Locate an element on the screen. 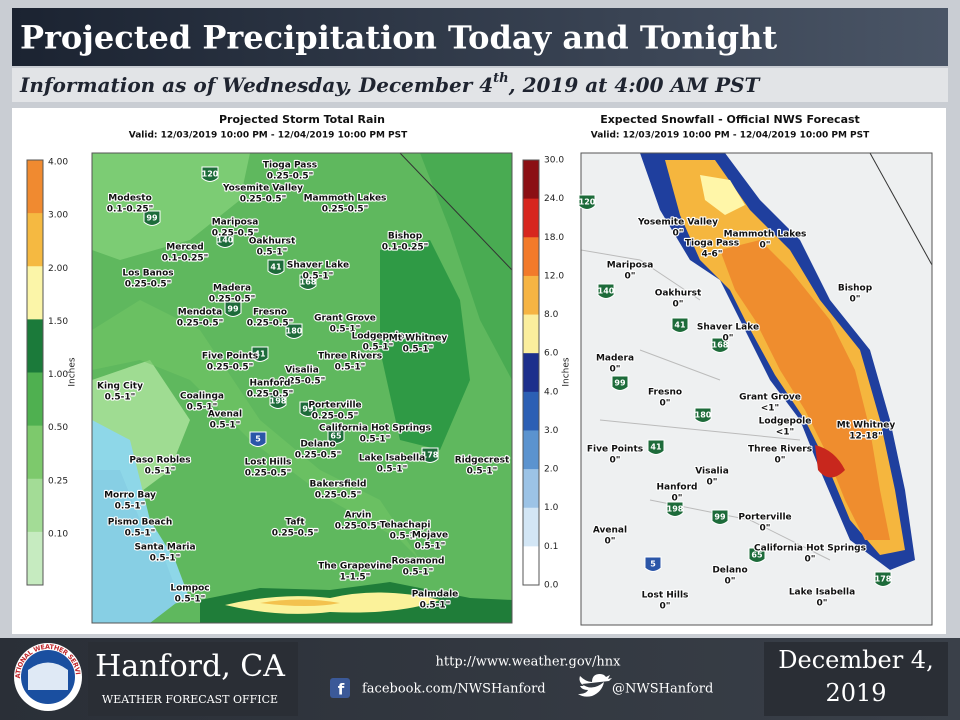 The height and width of the screenshot is (720, 960). legend-tick-label: 4.0 is located at coordinates (551, 392).